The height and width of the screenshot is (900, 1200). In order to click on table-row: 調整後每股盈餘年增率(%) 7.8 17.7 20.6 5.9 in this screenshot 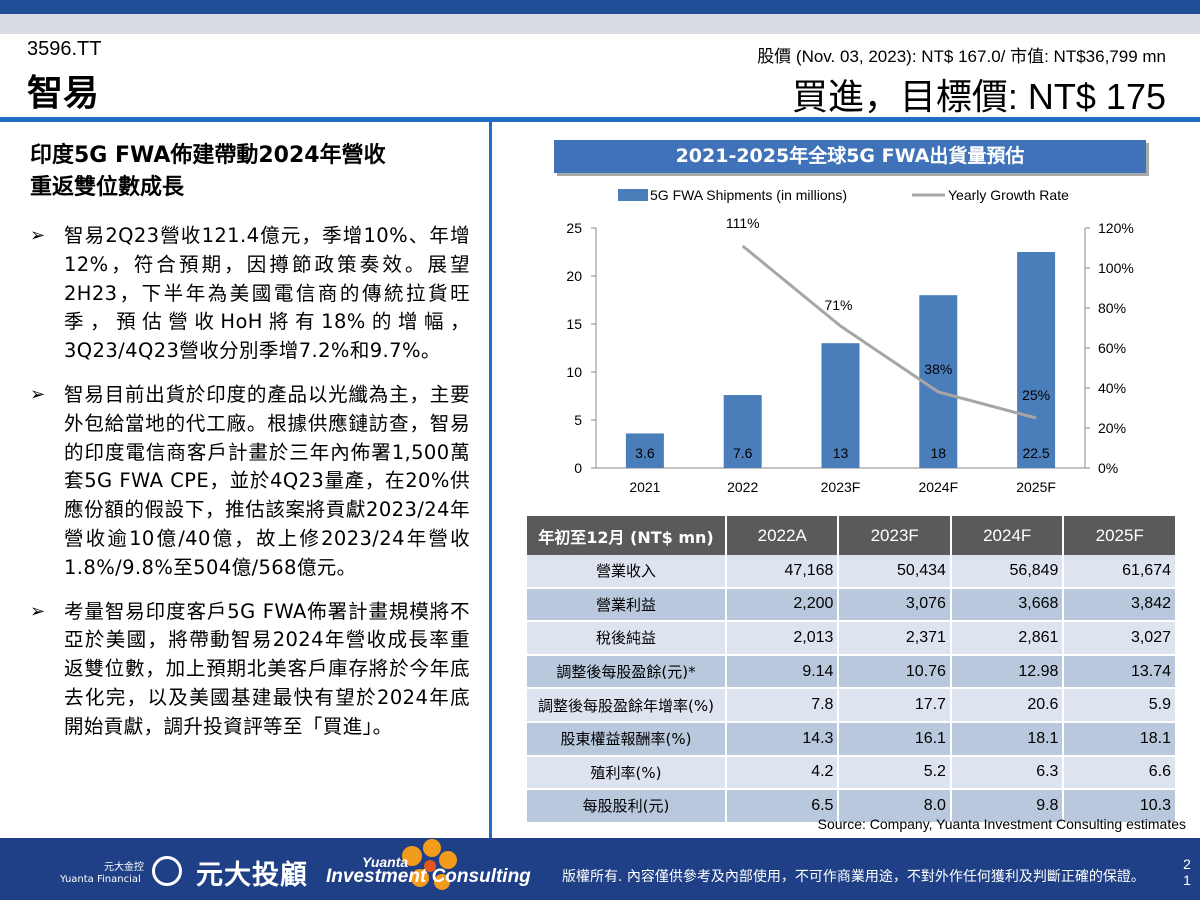, I will do `click(852, 705)`.